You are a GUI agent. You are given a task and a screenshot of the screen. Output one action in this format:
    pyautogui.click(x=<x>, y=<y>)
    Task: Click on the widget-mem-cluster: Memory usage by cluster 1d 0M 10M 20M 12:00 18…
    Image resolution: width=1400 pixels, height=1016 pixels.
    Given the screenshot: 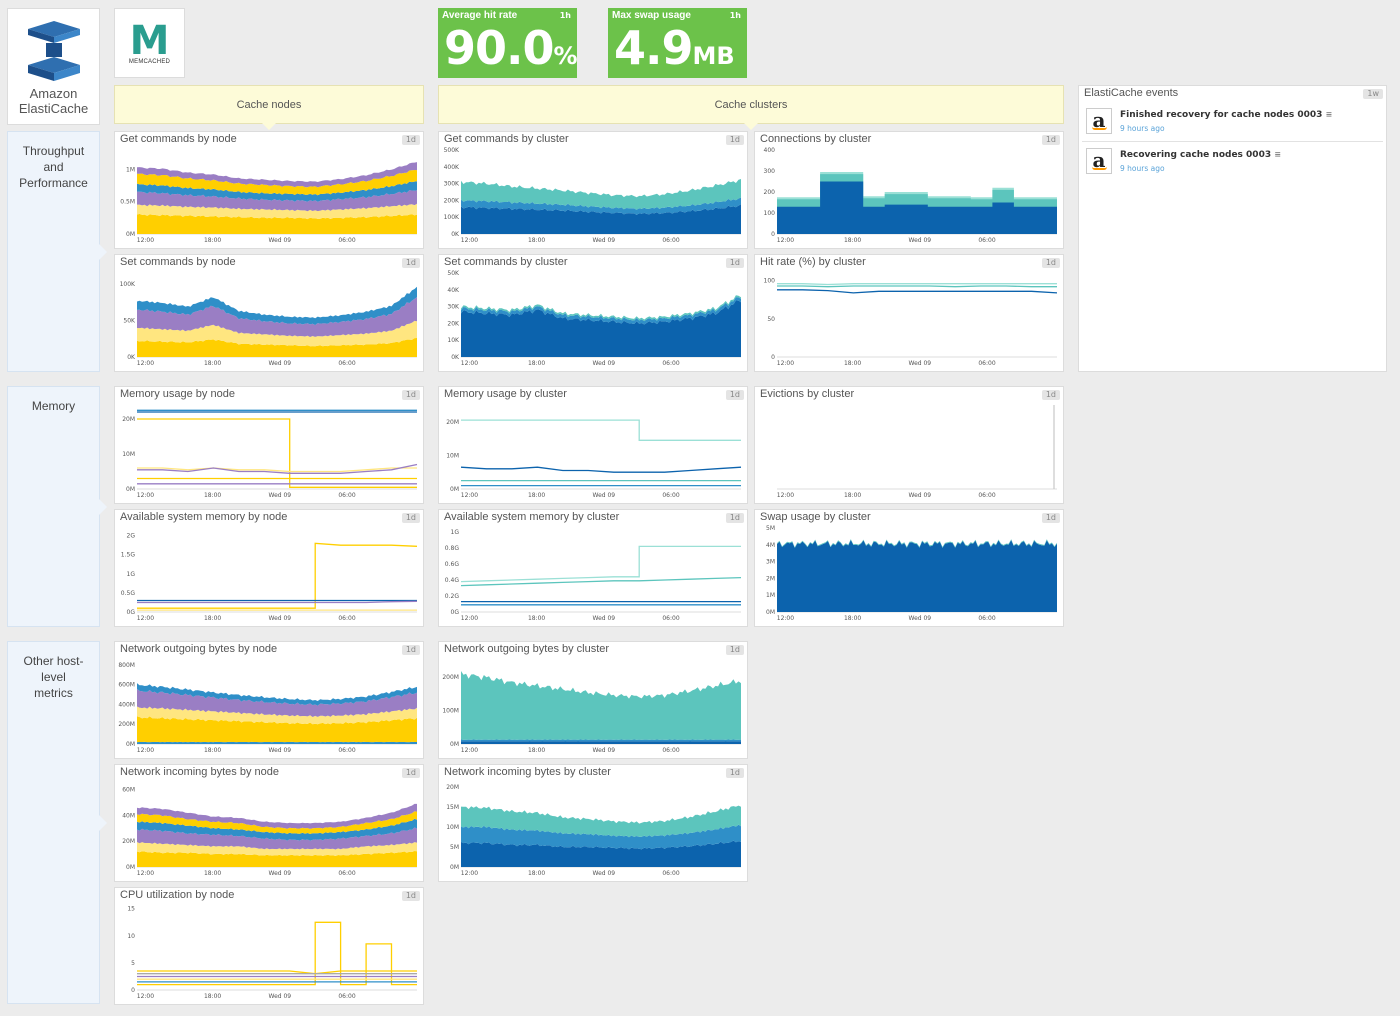 What is the action you would take?
    pyautogui.click(x=593, y=445)
    